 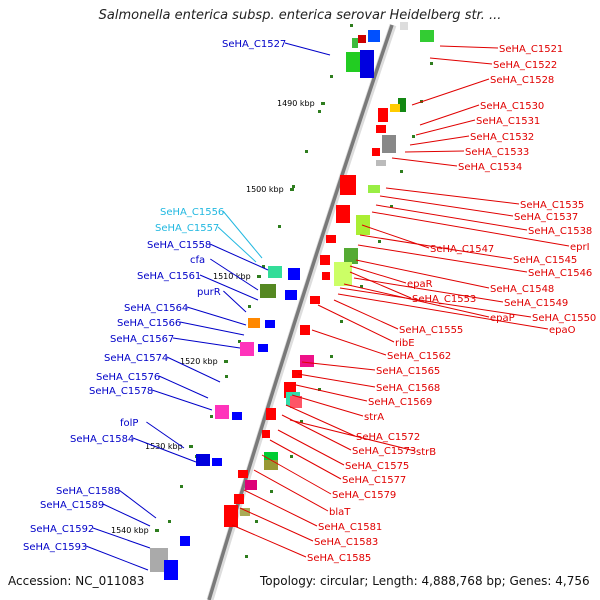 I want to click on gene-label-folp: folP, so click(x=129, y=423).